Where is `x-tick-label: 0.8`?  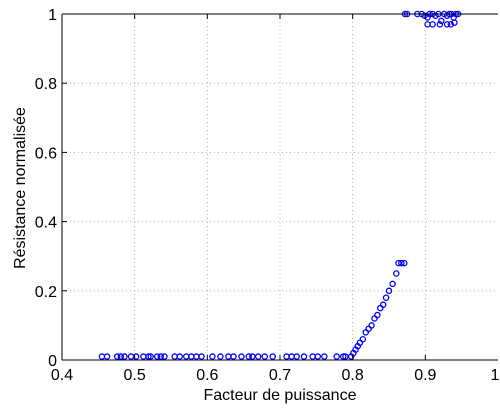
x-tick-label: 0.8 is located at coordinates (353, 375).